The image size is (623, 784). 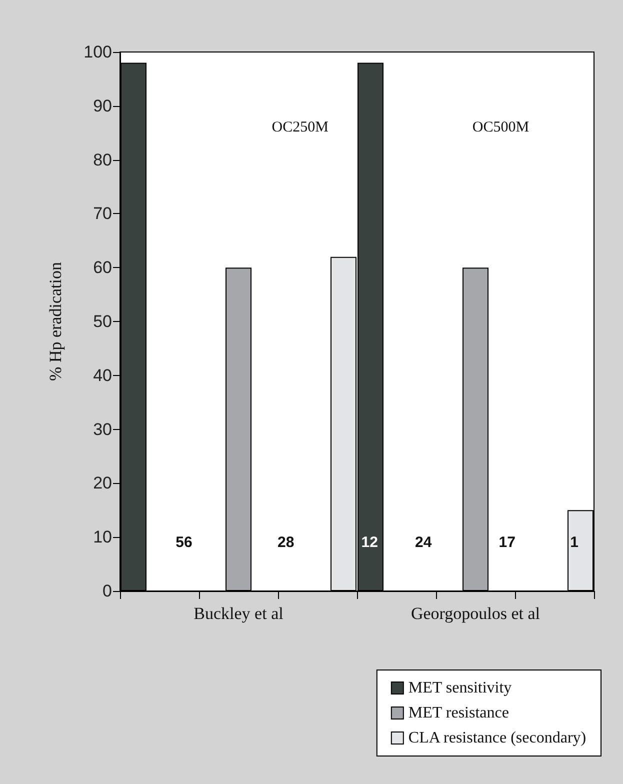 What do you see at coordinates (369, 542) in the screenshot?
I see `annotation: 12` at bounding box center [369, 542].